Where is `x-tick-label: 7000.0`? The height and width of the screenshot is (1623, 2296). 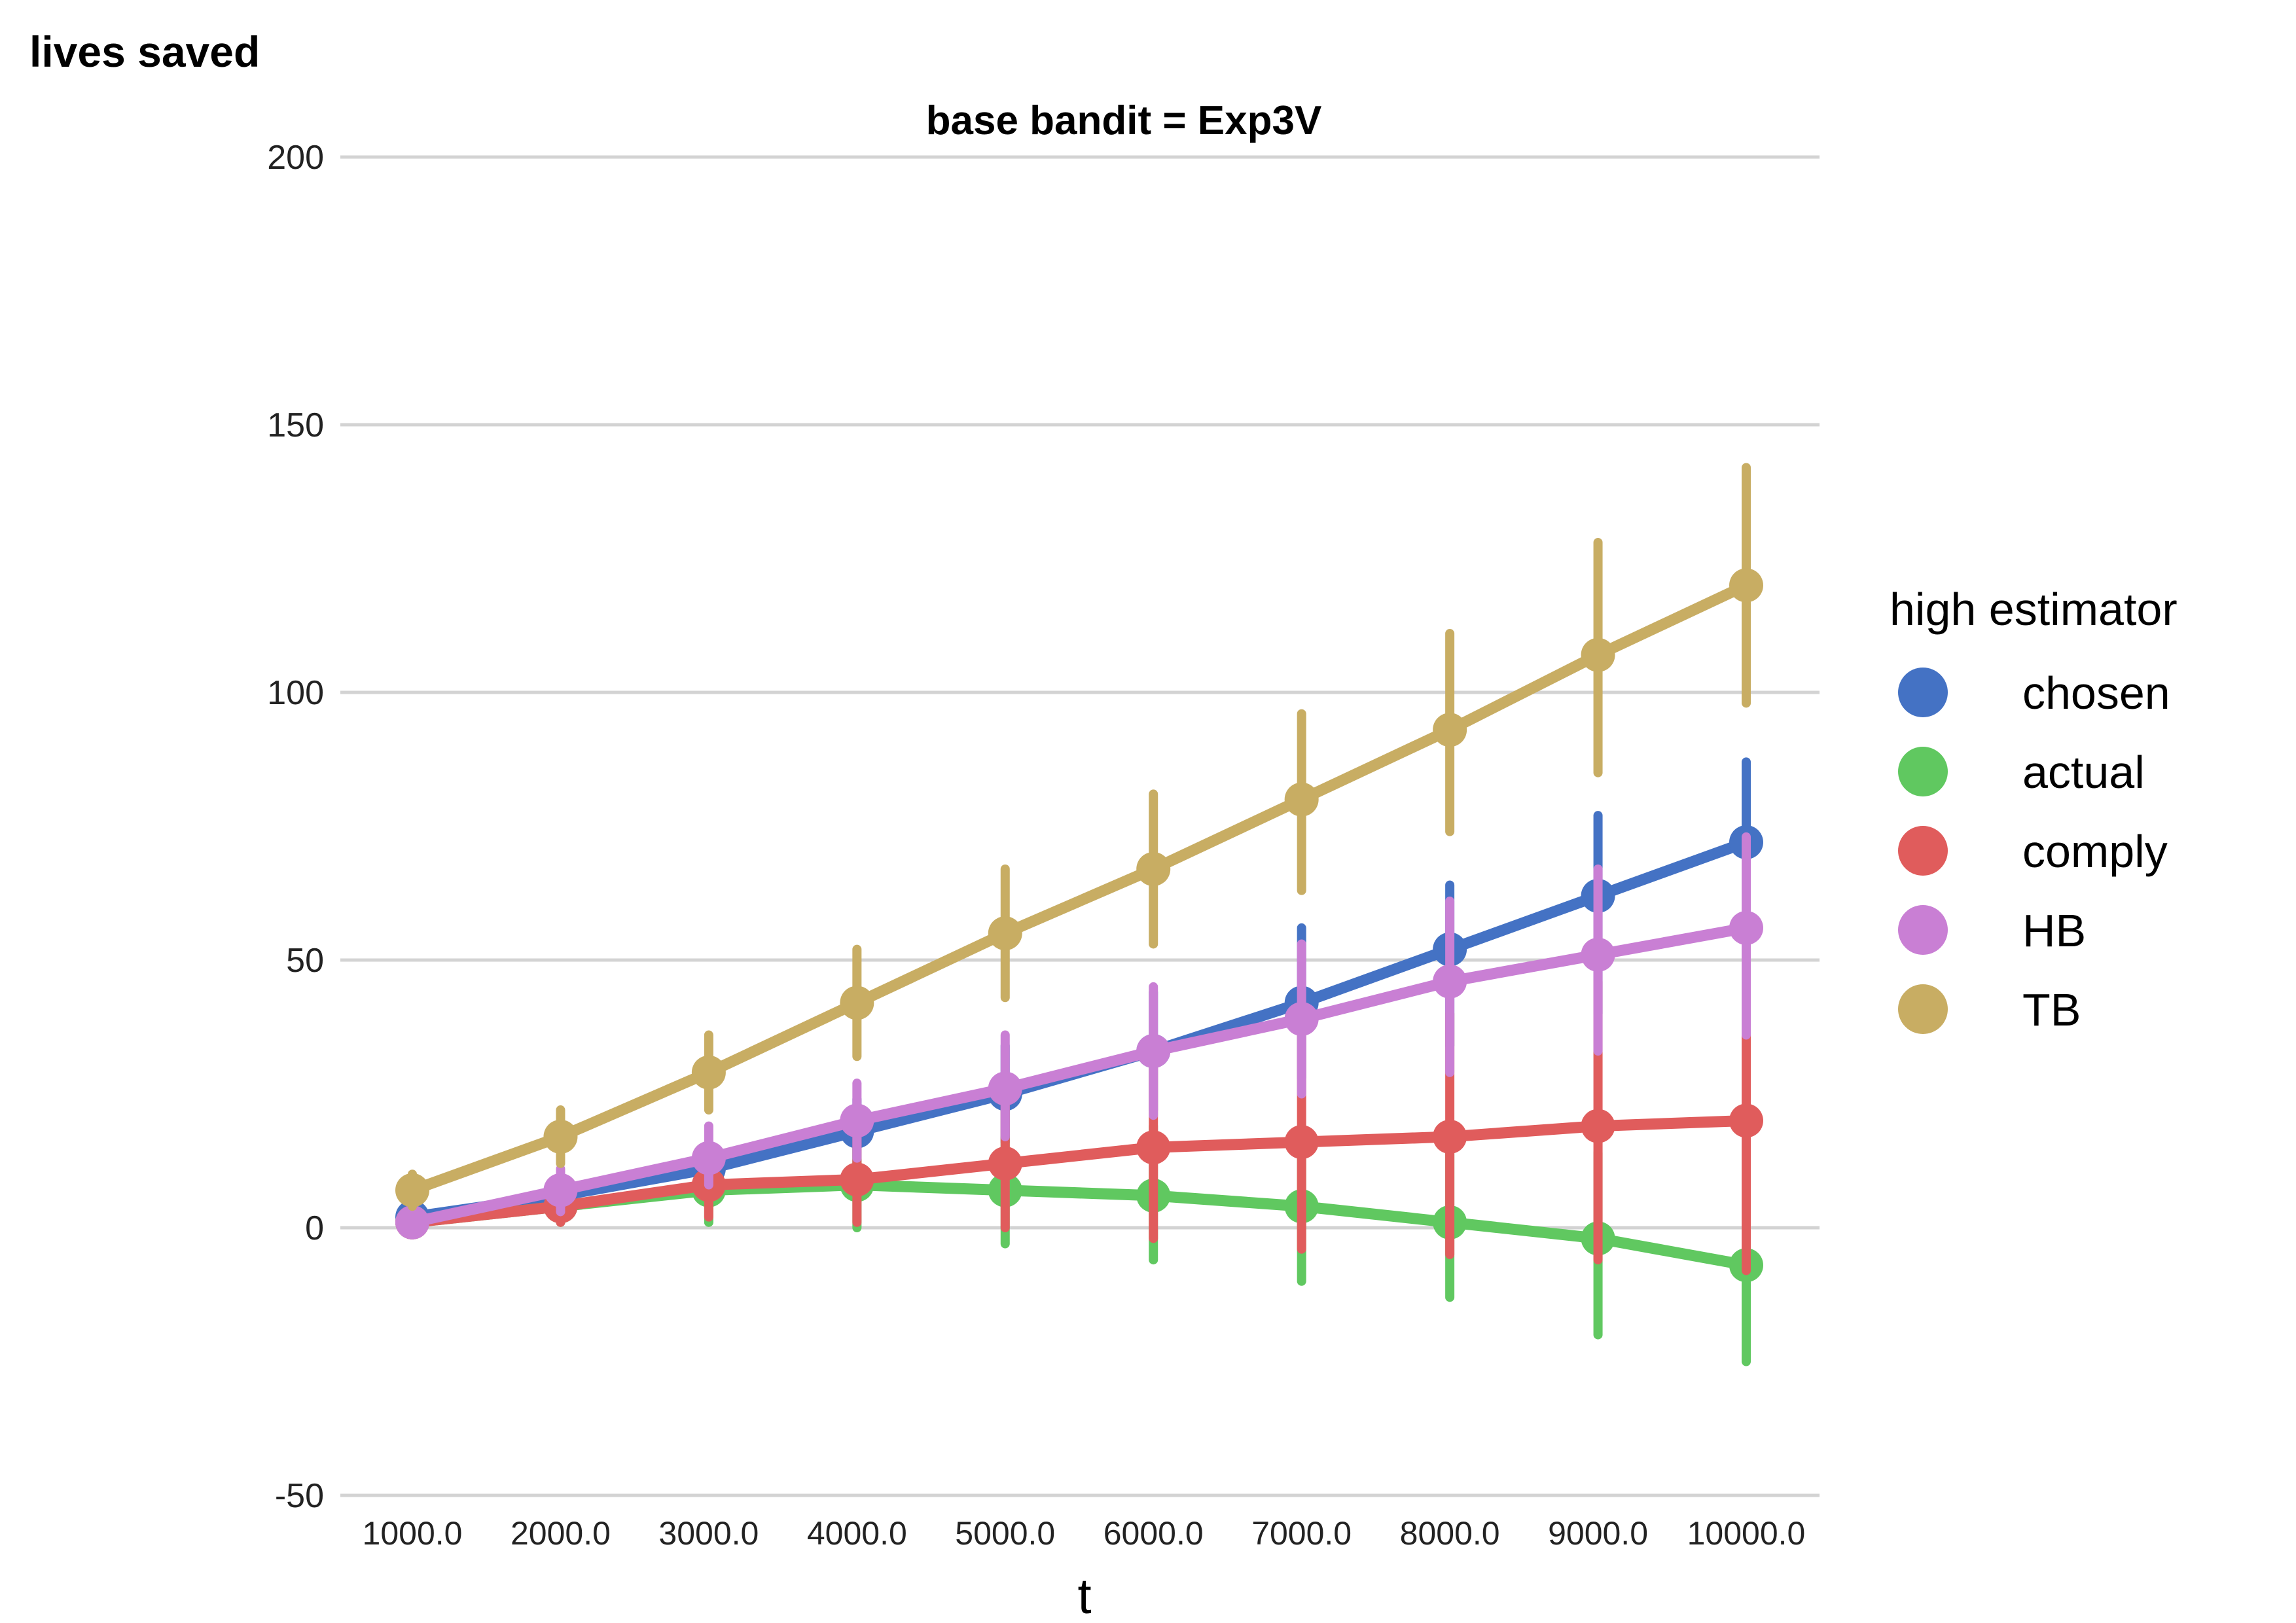
x-tick-label: 7000.0 is located at coordinates (1301, 1533).